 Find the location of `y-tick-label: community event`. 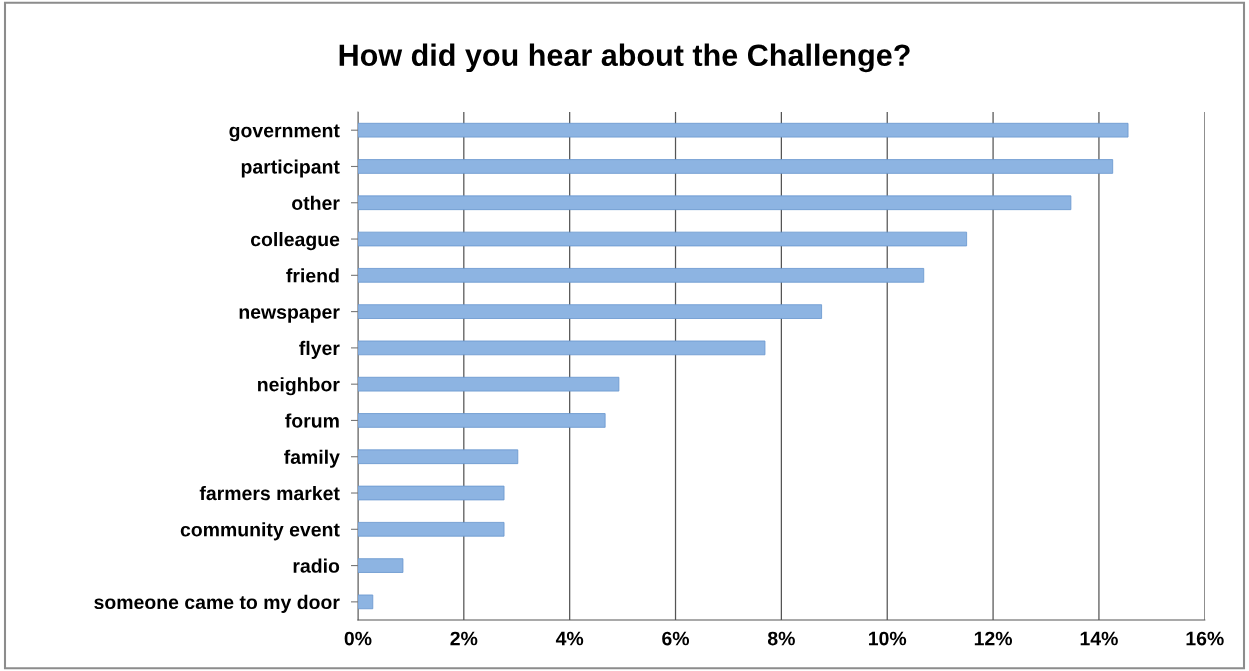

y-tick-label: community event is located at coordinates (260, 531).